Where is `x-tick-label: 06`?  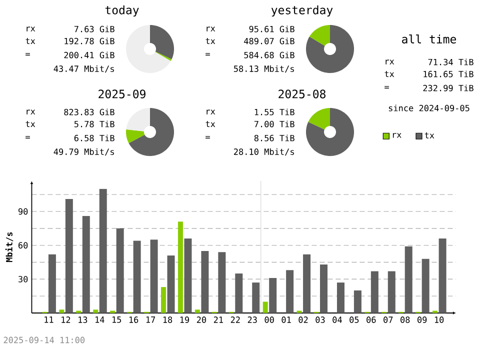
x-tick-label: 06 is located at coordinates (371, 319).